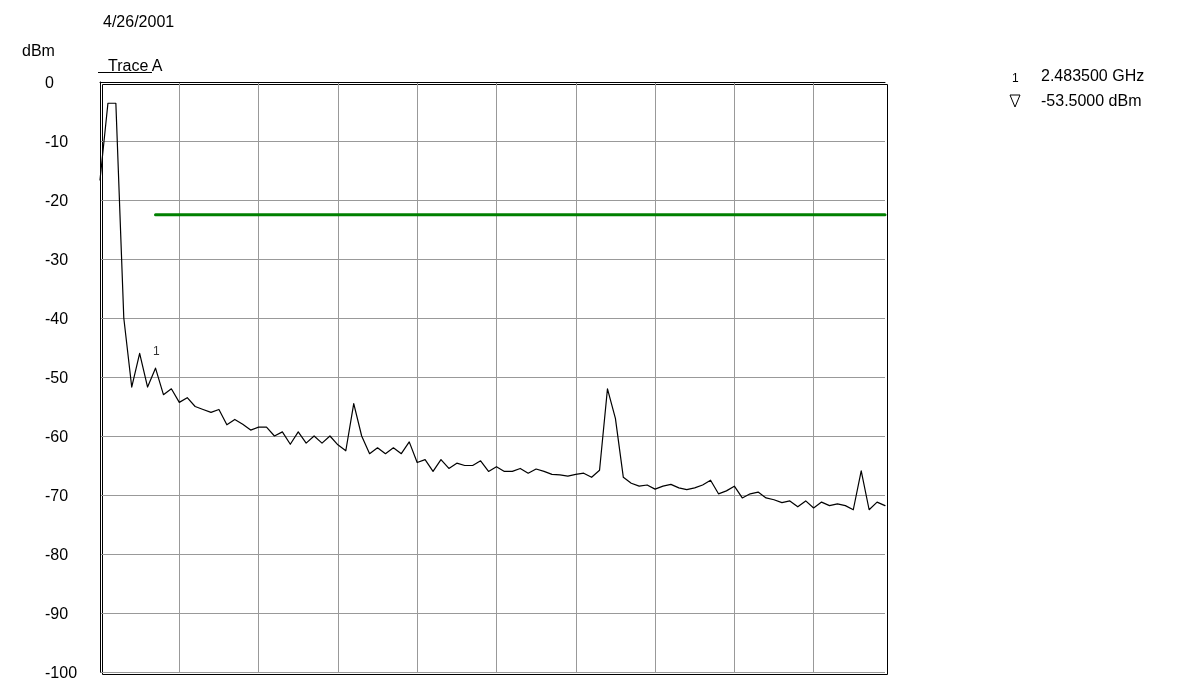 Image resolution: width=1203 pixels, height=688 pixels. Describe the element at coordinates (38, 50) in the screenshot. I see `y-axis-title: dBm` at that location.